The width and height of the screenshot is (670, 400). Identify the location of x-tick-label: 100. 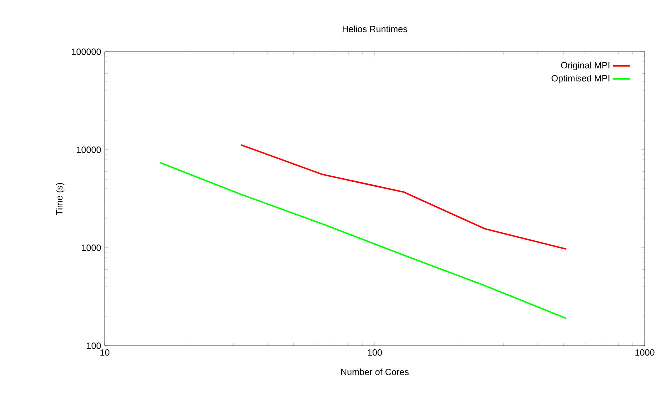
(375, 353).